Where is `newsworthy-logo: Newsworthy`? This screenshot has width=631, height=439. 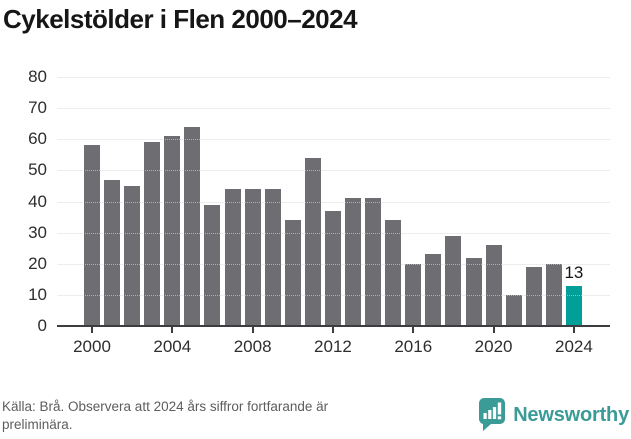 newsworthy-logo: Newsworthy is located at coordinates (553, 415).